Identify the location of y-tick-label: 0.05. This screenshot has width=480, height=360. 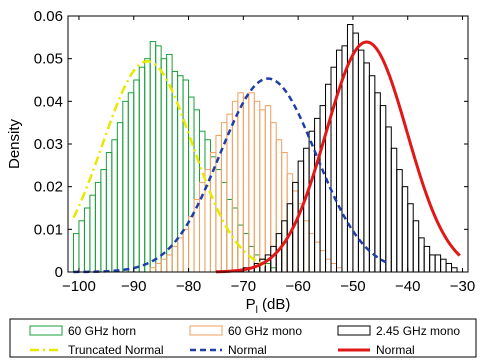
(48, 59).